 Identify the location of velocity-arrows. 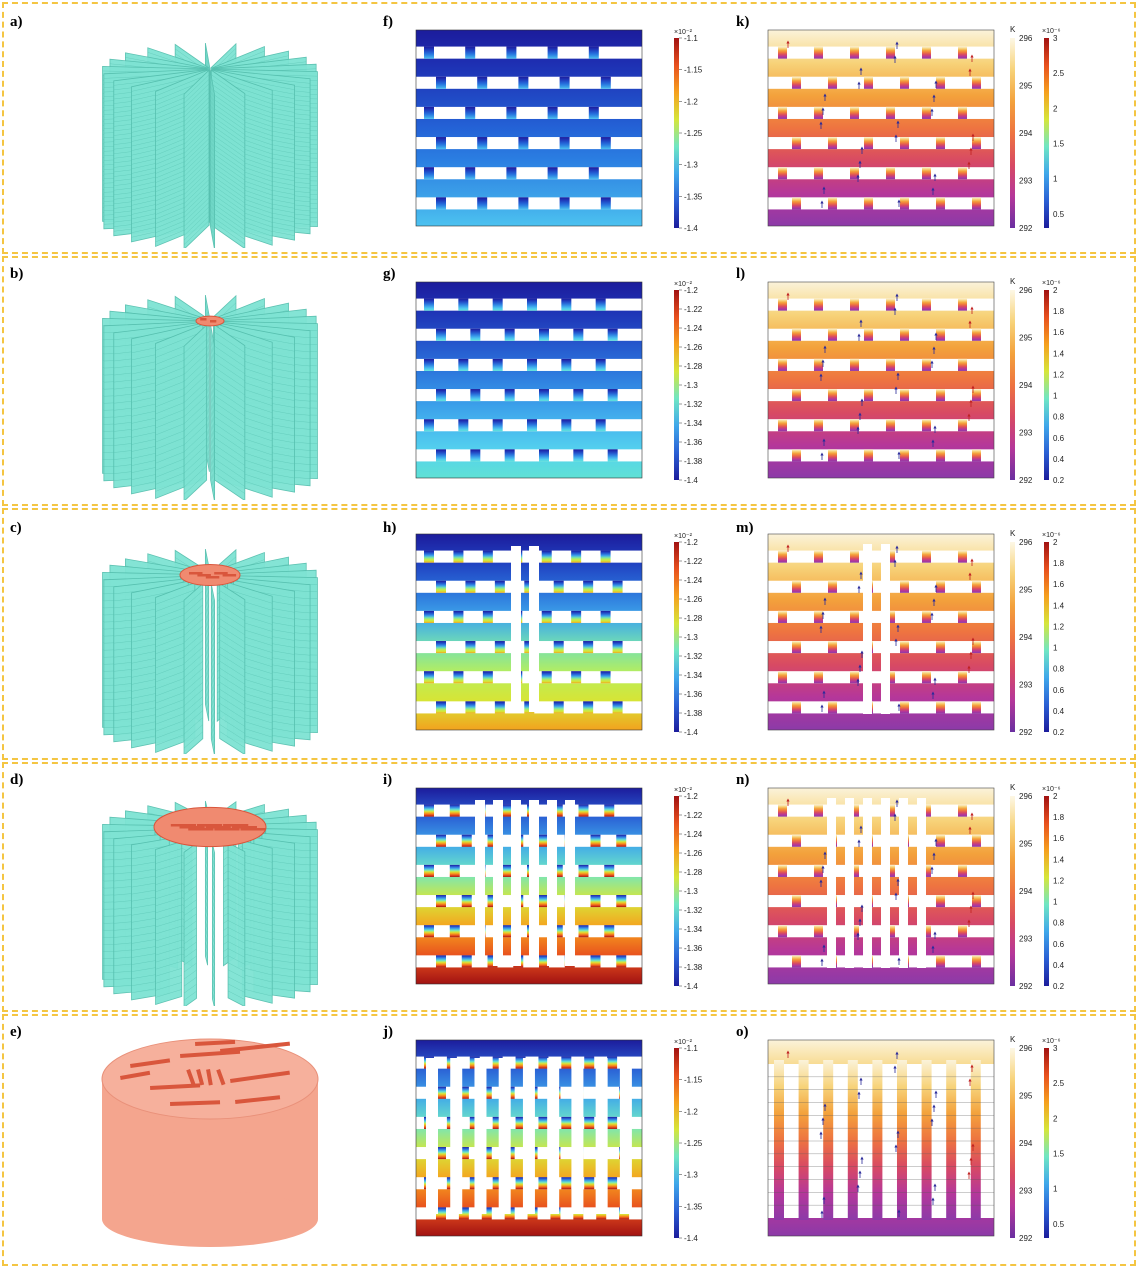
(880, 1134).